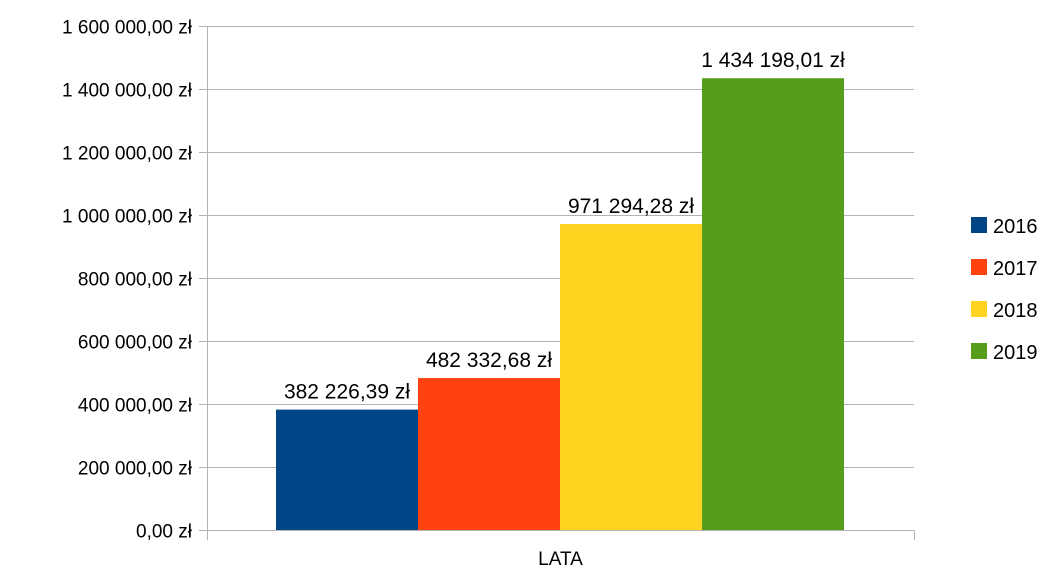 This screenshot has height=574, width=1051. I want to click on y-tick-label: 400 000,00 zł, so click(135, 406).